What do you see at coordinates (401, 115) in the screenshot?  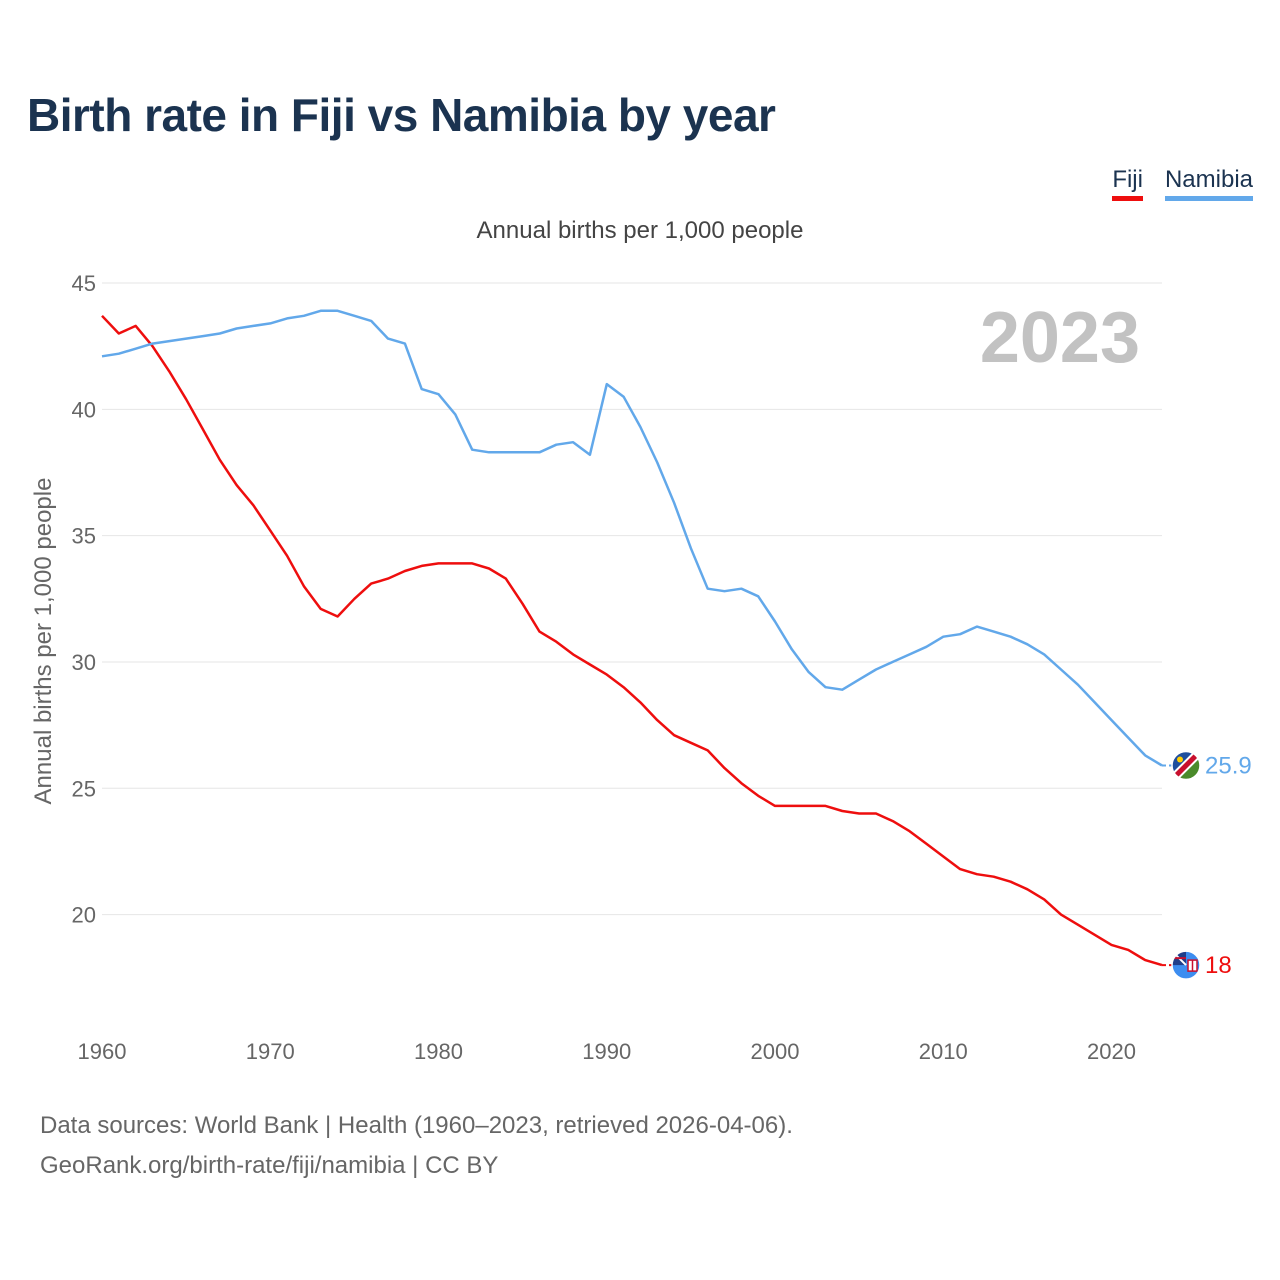 I see `chart-title: Birth rate in Fiji vs Namibia by year` at bounding box center [401, 115].